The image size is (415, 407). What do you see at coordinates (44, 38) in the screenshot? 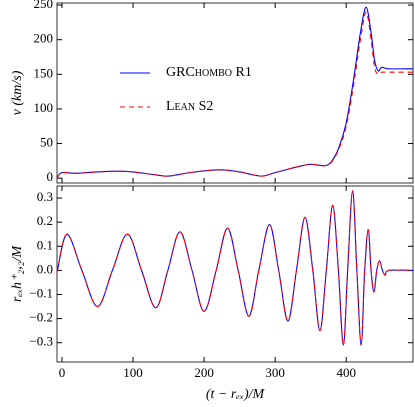
I see `y-tick-label: 200` at bounding box center [44, 38].